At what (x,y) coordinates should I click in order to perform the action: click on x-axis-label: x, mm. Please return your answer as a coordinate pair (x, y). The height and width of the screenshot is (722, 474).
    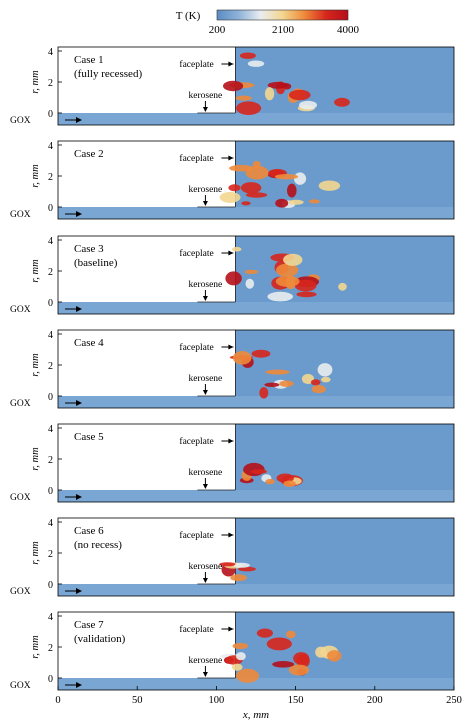
    Looking at the image, I should click on (255, 715).